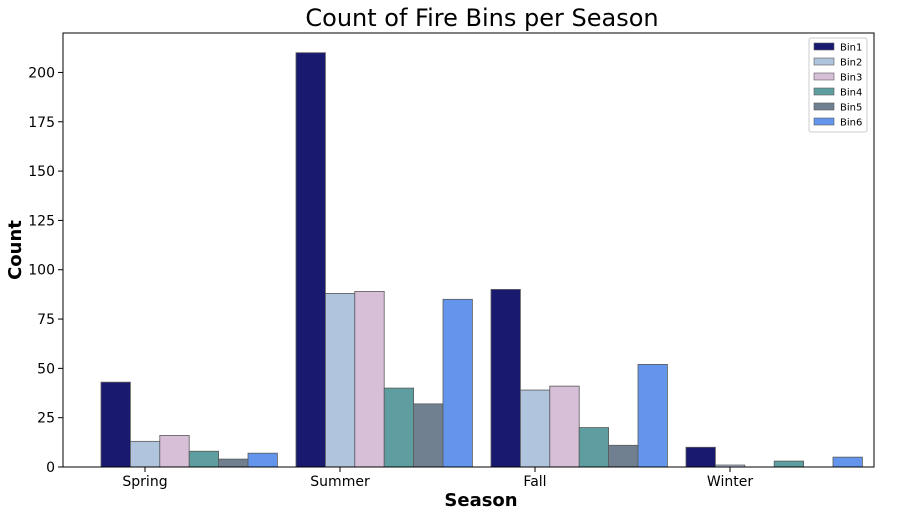  I want to click on bar-bin5-summer, so click(428, 435).